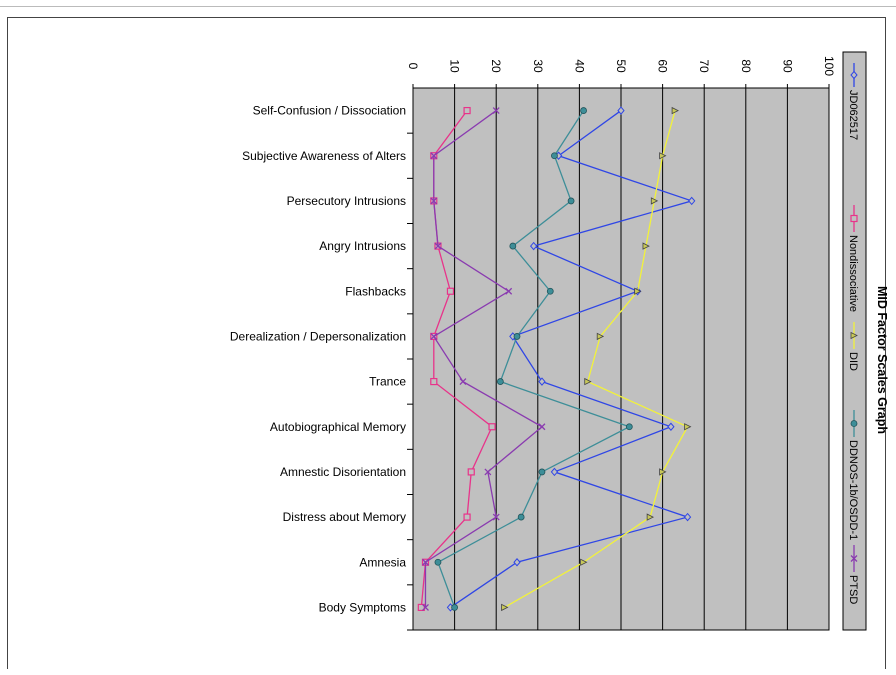  I want to click on category-label: Distress about Memory, so click(344, 517).